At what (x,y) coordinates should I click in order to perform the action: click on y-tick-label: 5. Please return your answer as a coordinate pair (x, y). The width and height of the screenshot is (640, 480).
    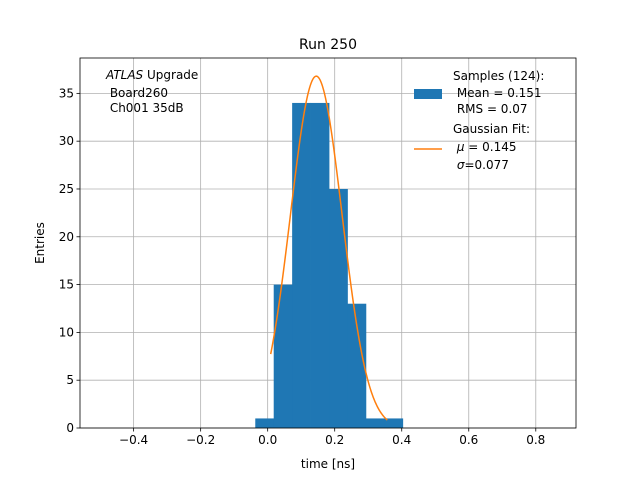
    Looking at the image, I should click on (70, 380).